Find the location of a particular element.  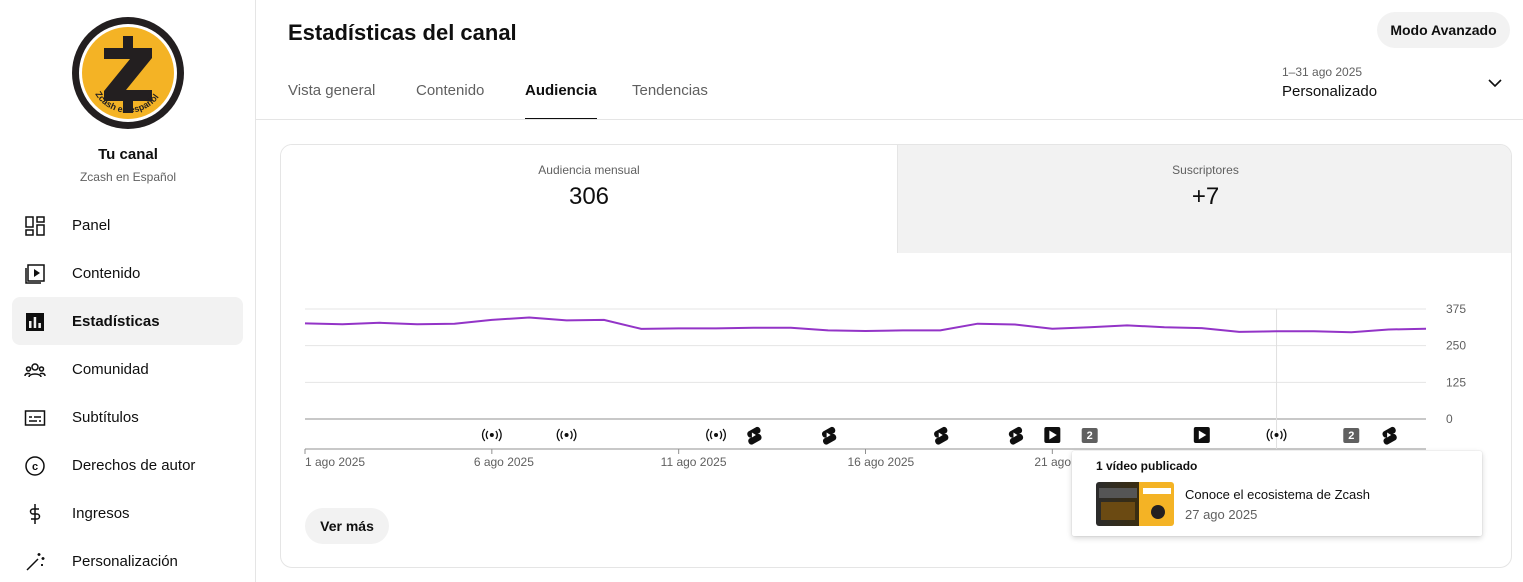

y-tick-label: 0 is located at coordinates (1449, 419).